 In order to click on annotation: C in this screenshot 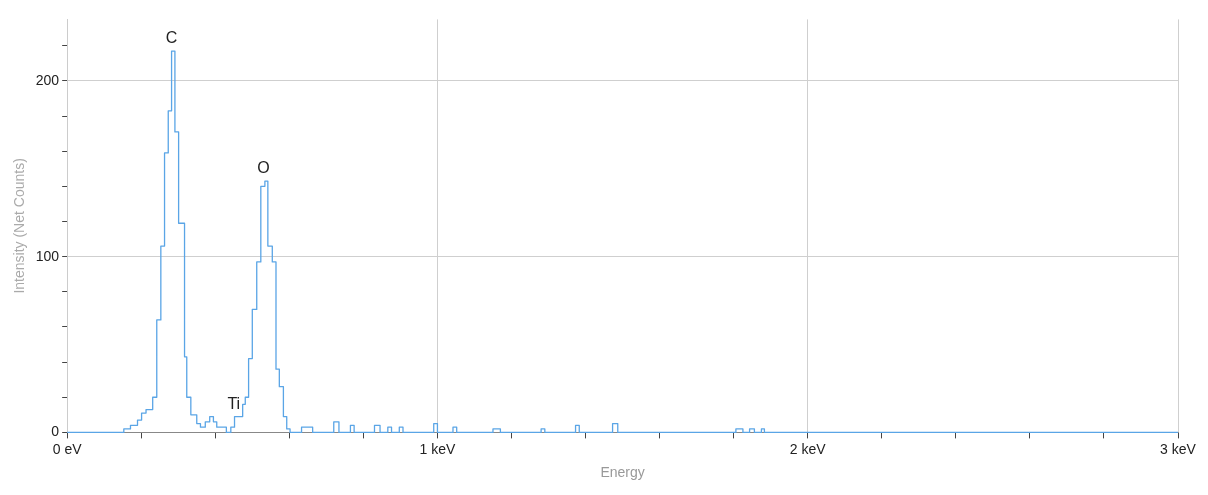, I will do `click(171, 38)`.